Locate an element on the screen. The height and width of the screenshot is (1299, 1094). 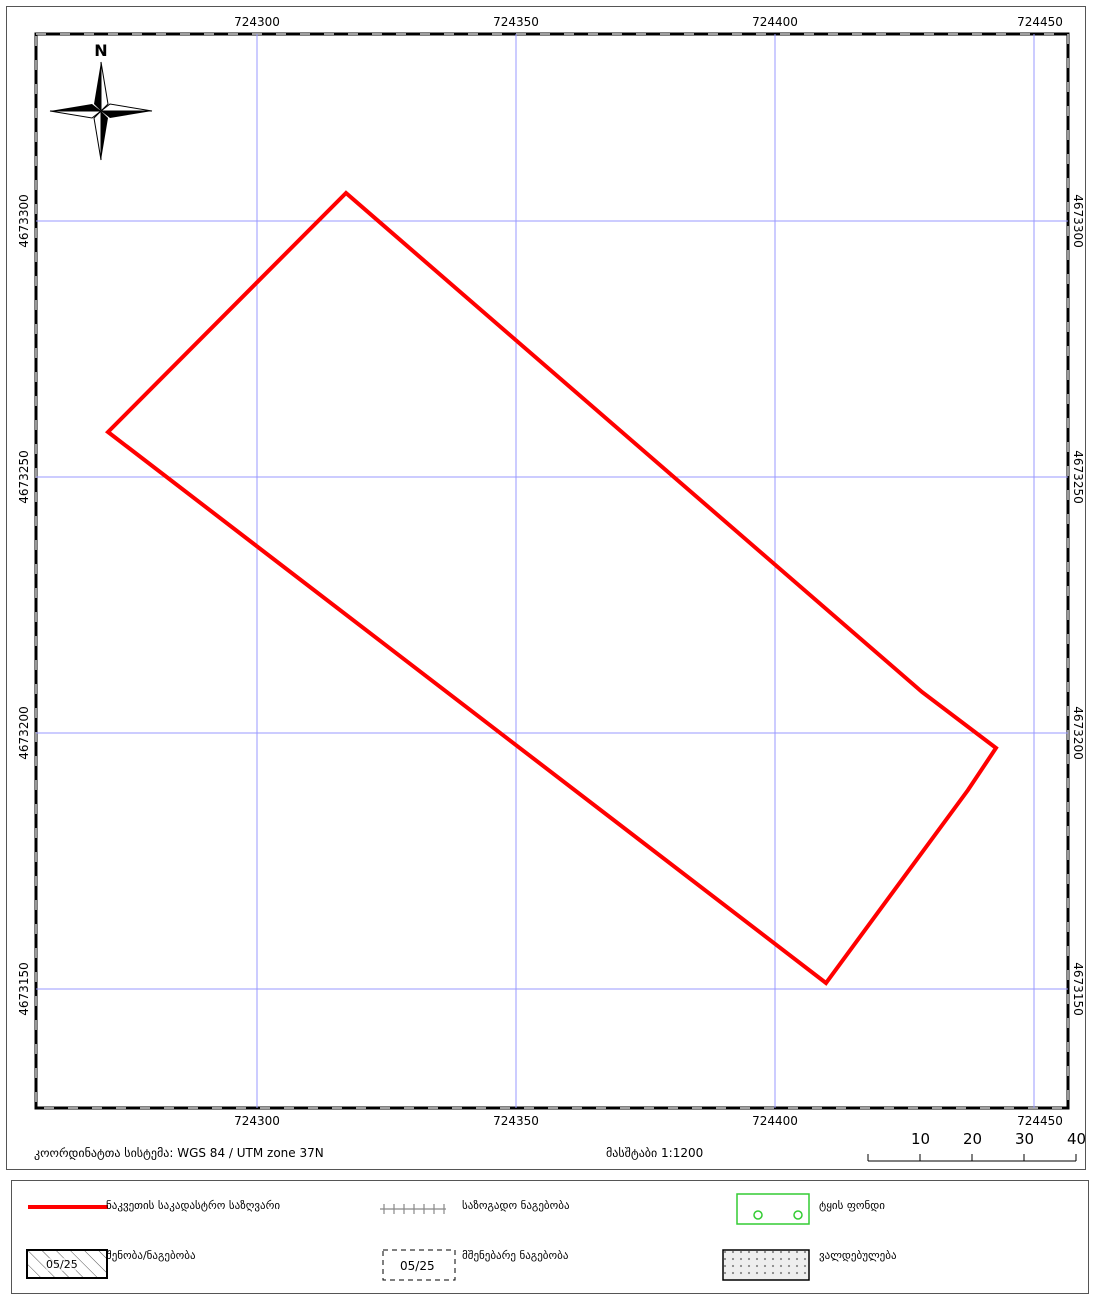
legend-symbol-obligation is located at coordinates (766, 1265).